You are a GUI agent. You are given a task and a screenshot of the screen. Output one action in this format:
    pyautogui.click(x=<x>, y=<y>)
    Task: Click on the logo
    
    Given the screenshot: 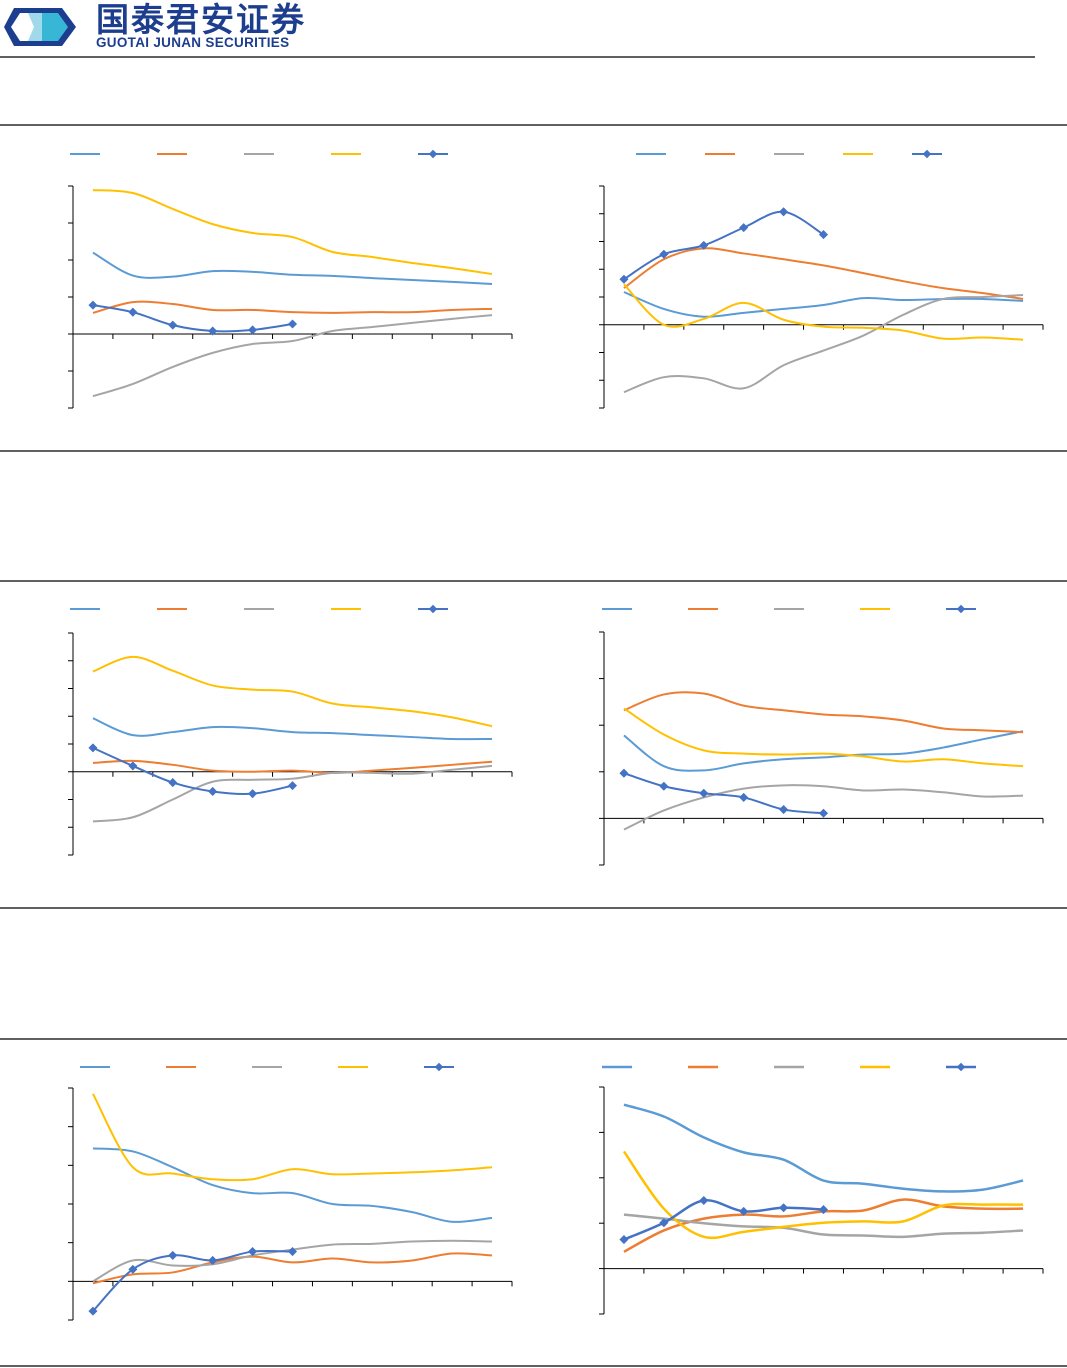 What is the action you would take?
    pyautogui.click(x=40, y=27)
    